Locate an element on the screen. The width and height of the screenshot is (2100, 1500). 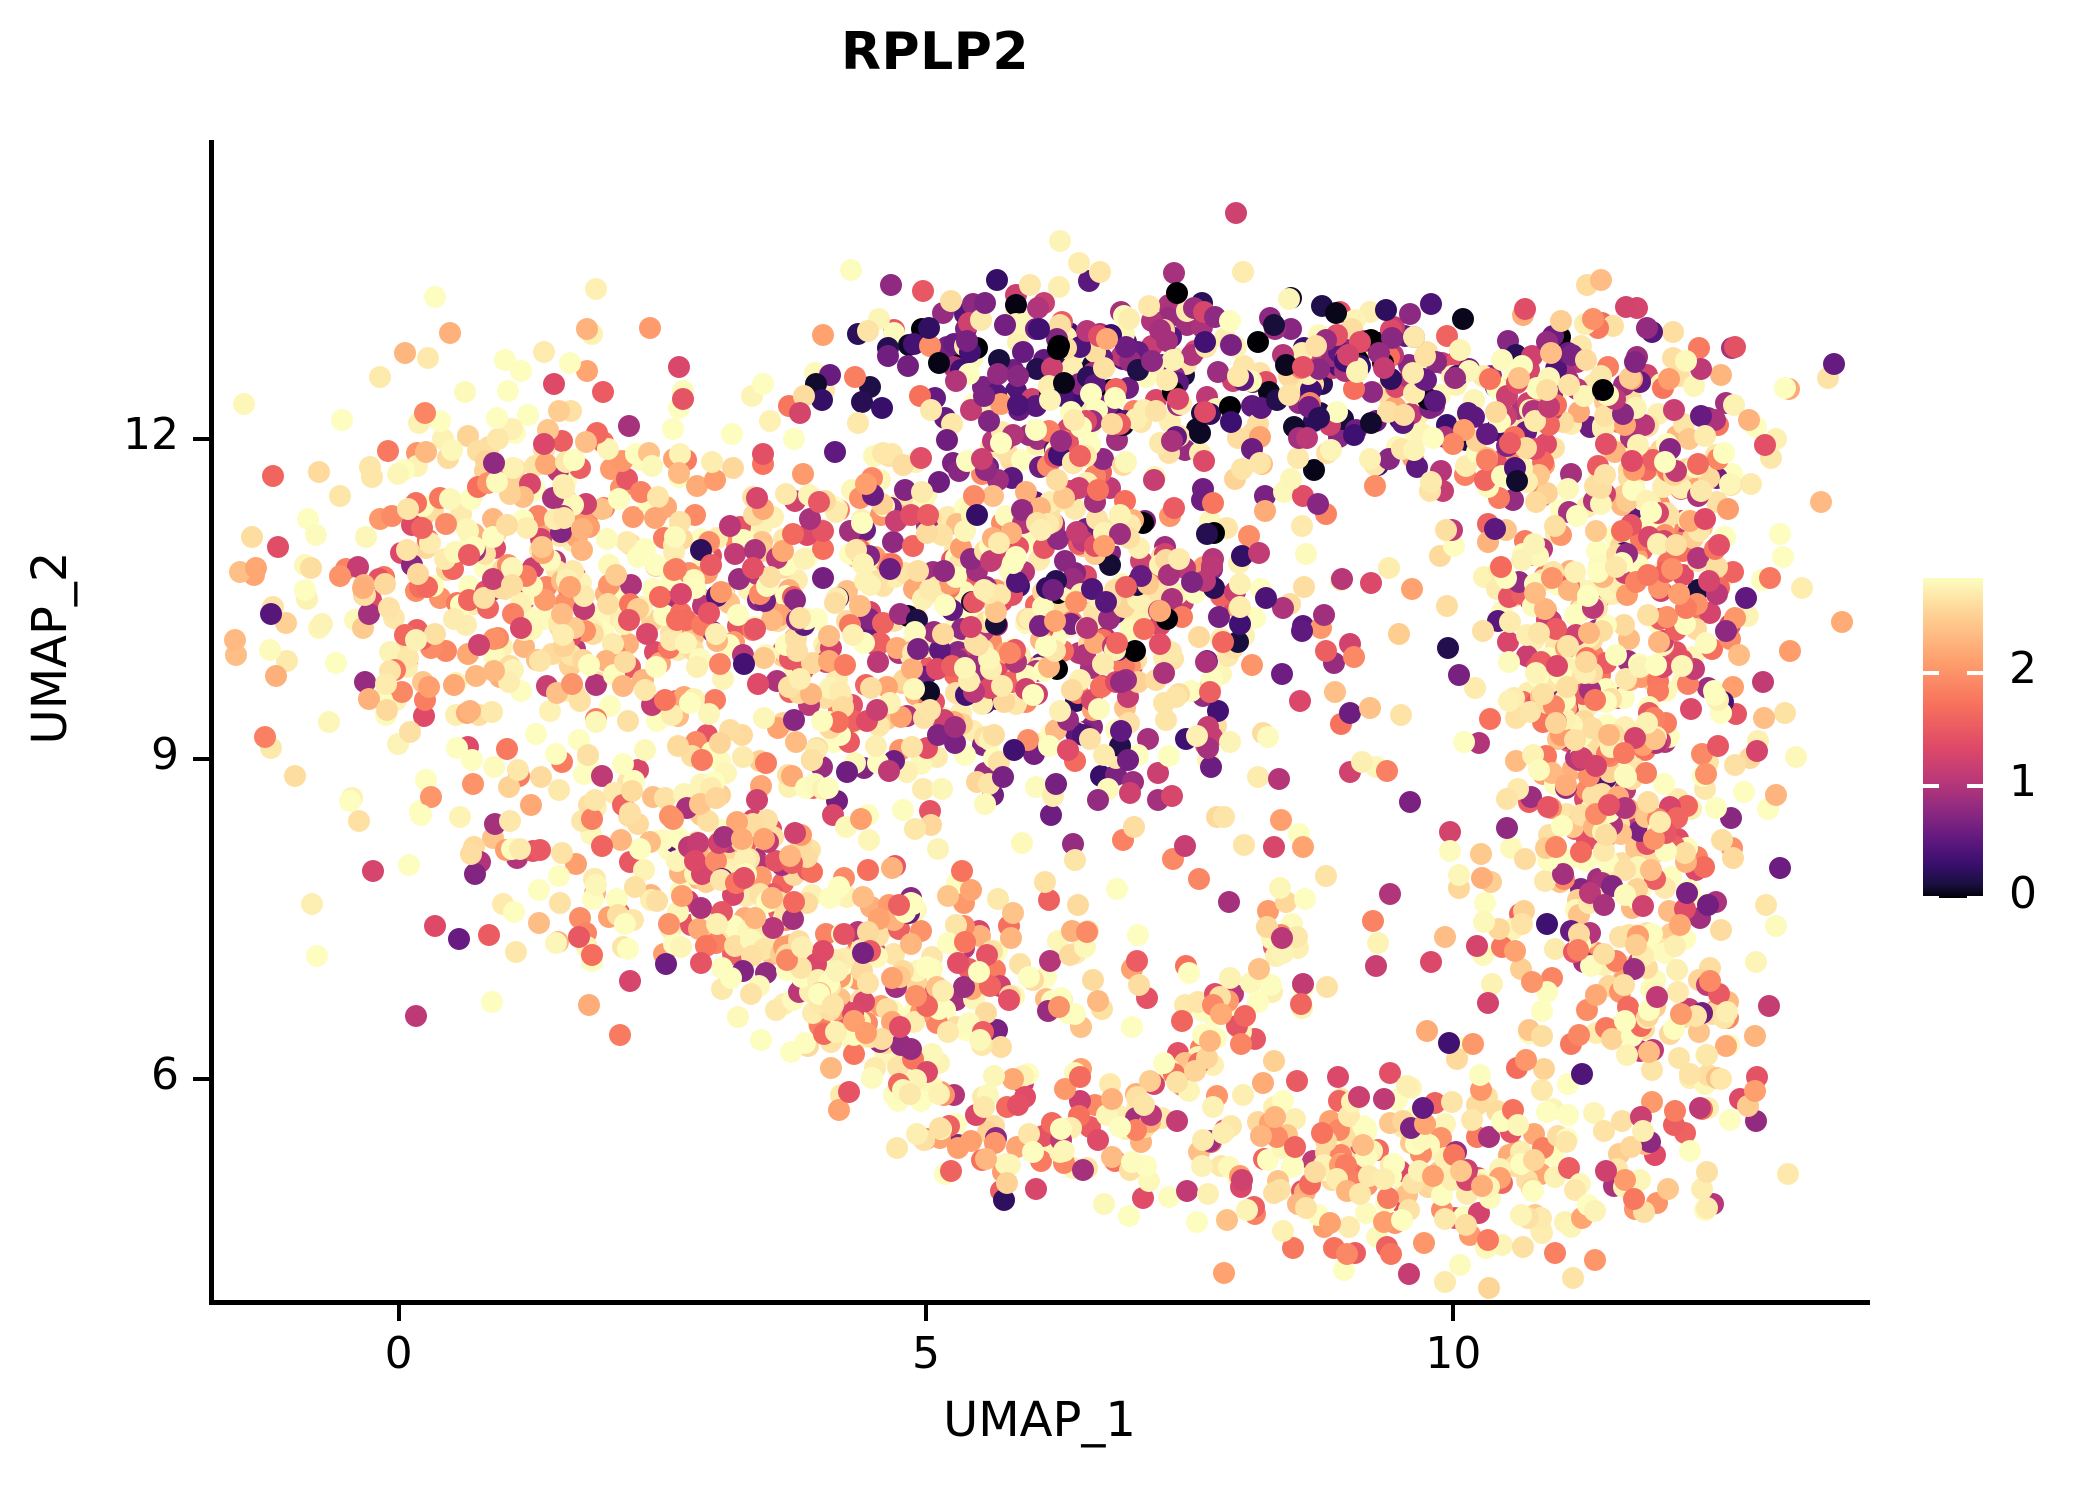
colorbar-tick-mark is located at coordinates (1931, 673).